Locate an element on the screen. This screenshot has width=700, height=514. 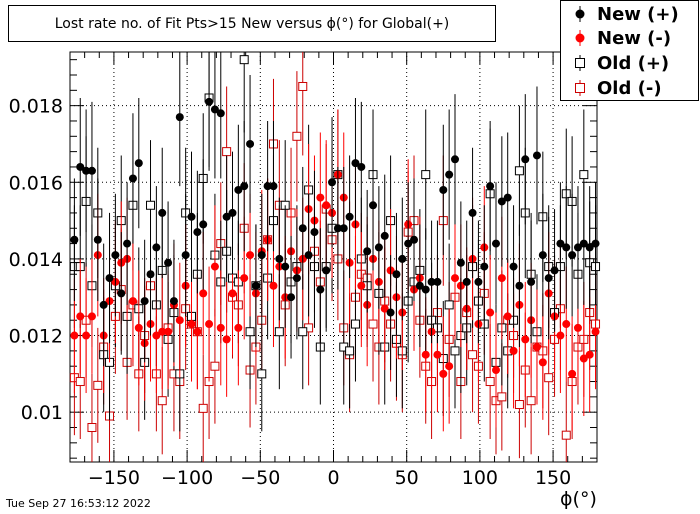
legend-item-new-plus: New (+) is located at coordinates (630, 14).